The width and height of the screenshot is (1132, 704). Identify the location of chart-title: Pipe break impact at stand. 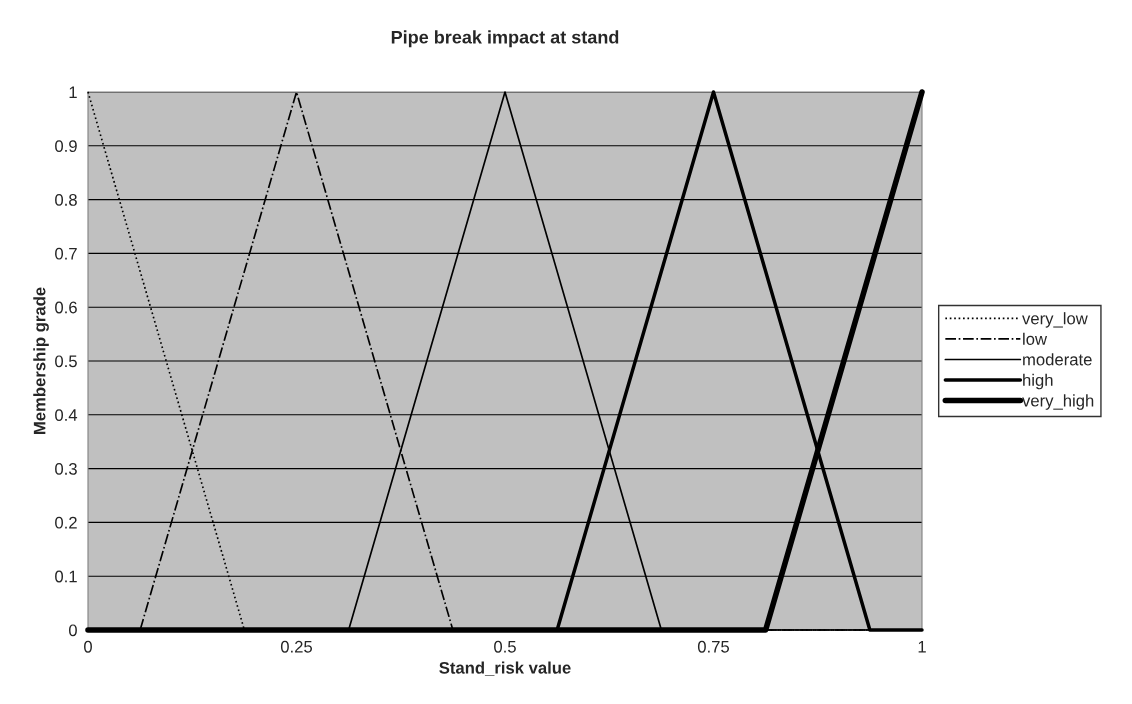
(505, 39).